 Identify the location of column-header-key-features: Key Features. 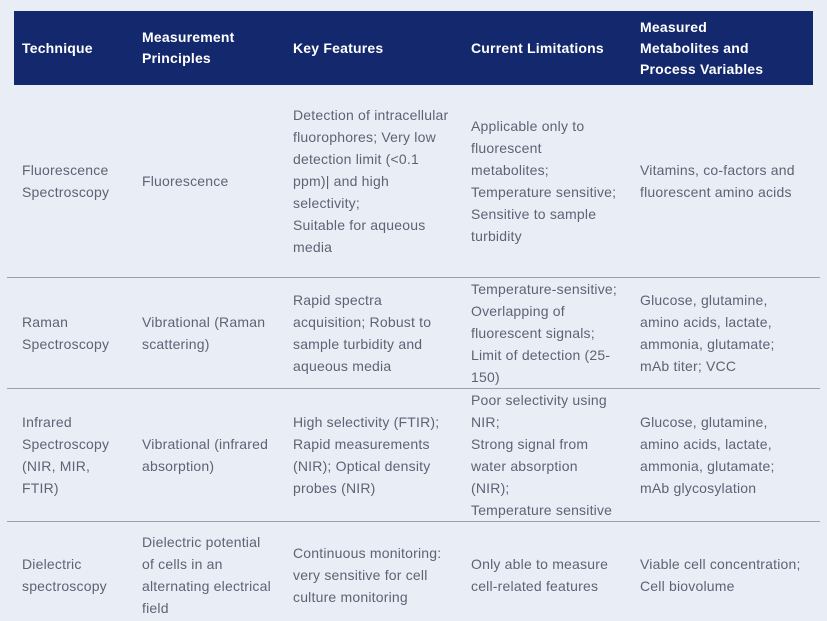
(338, 47).